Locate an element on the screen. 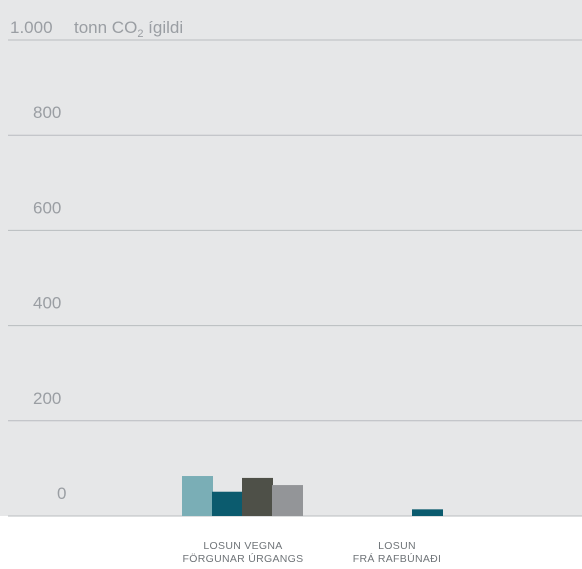  category-label: FÖRGUNAR ÚRGANGS is located at coordinates (243, 558).